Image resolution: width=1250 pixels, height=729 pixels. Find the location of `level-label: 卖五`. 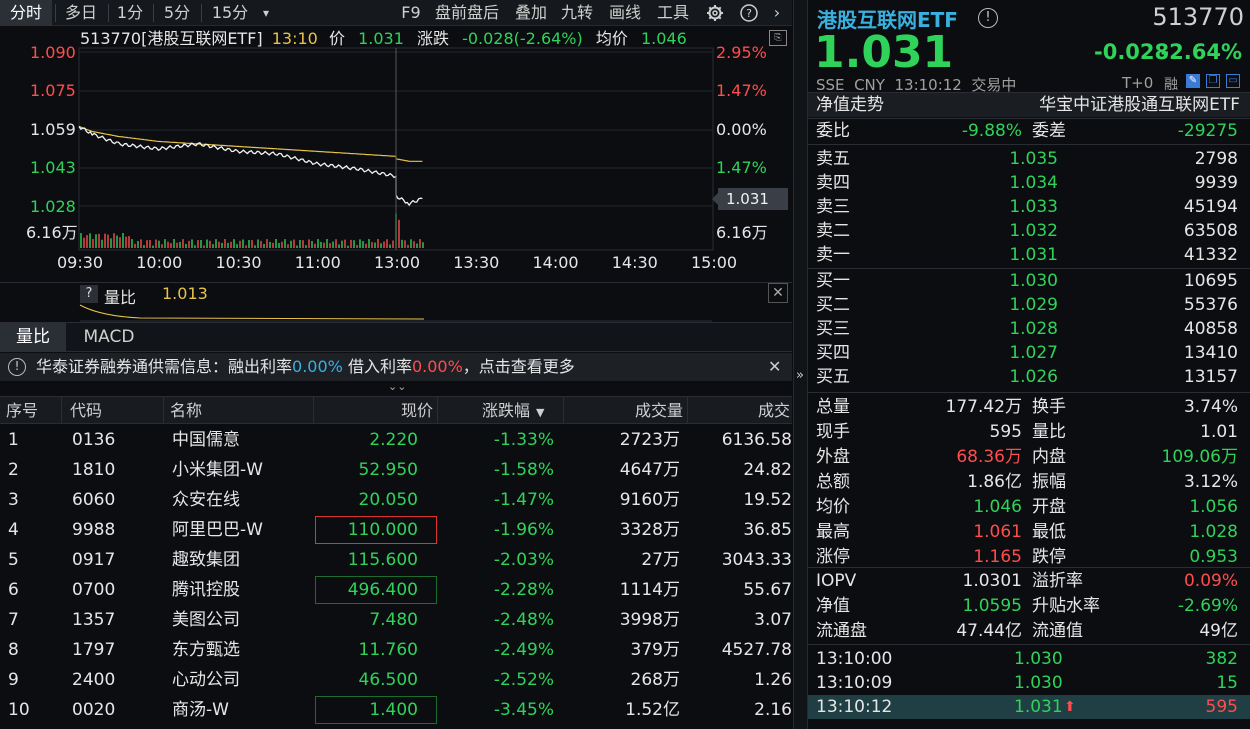

level-label: 卖五 is located at coordinates (833, 159).